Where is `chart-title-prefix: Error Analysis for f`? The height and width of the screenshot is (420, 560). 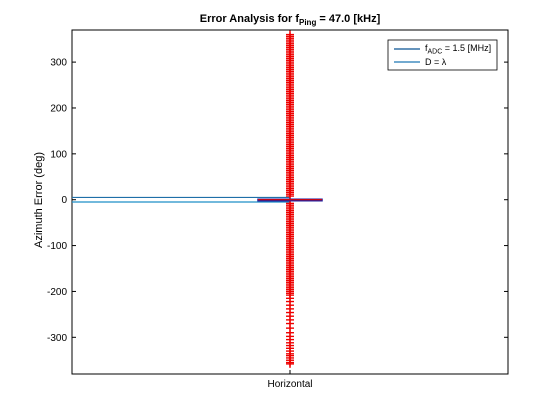
chart-title-prefix: Error Analysis for f is located at coordinates (250, 19).